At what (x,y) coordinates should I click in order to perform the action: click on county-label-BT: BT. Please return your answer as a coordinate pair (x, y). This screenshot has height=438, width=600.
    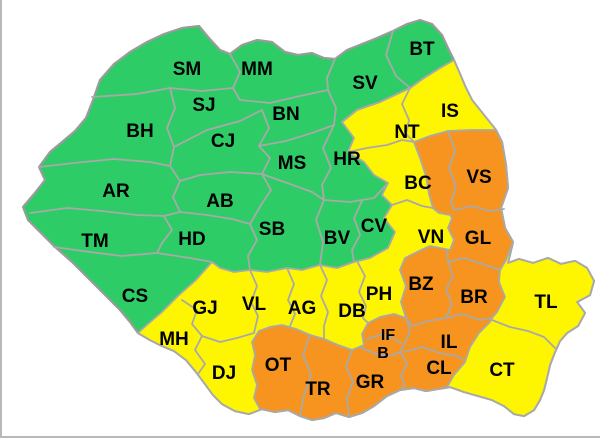
    Looking at the image, I should click on (422, 49).